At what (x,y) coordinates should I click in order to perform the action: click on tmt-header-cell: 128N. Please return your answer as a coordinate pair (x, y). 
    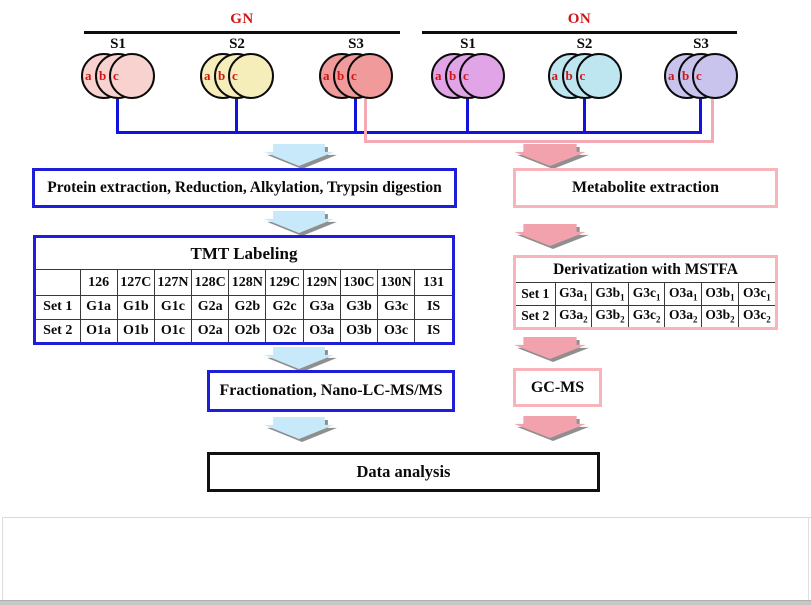
    Looking at the image, I should click on (247, 282).